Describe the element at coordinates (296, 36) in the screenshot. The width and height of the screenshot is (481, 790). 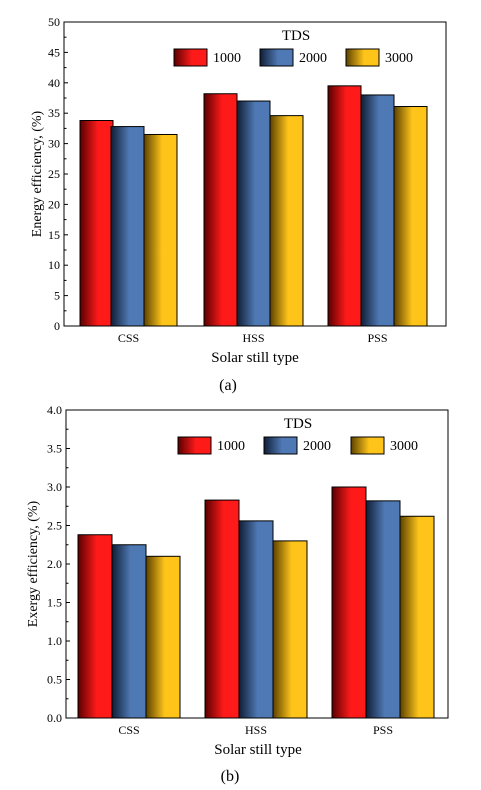
I see `legend-title-a: TDS` at that location.